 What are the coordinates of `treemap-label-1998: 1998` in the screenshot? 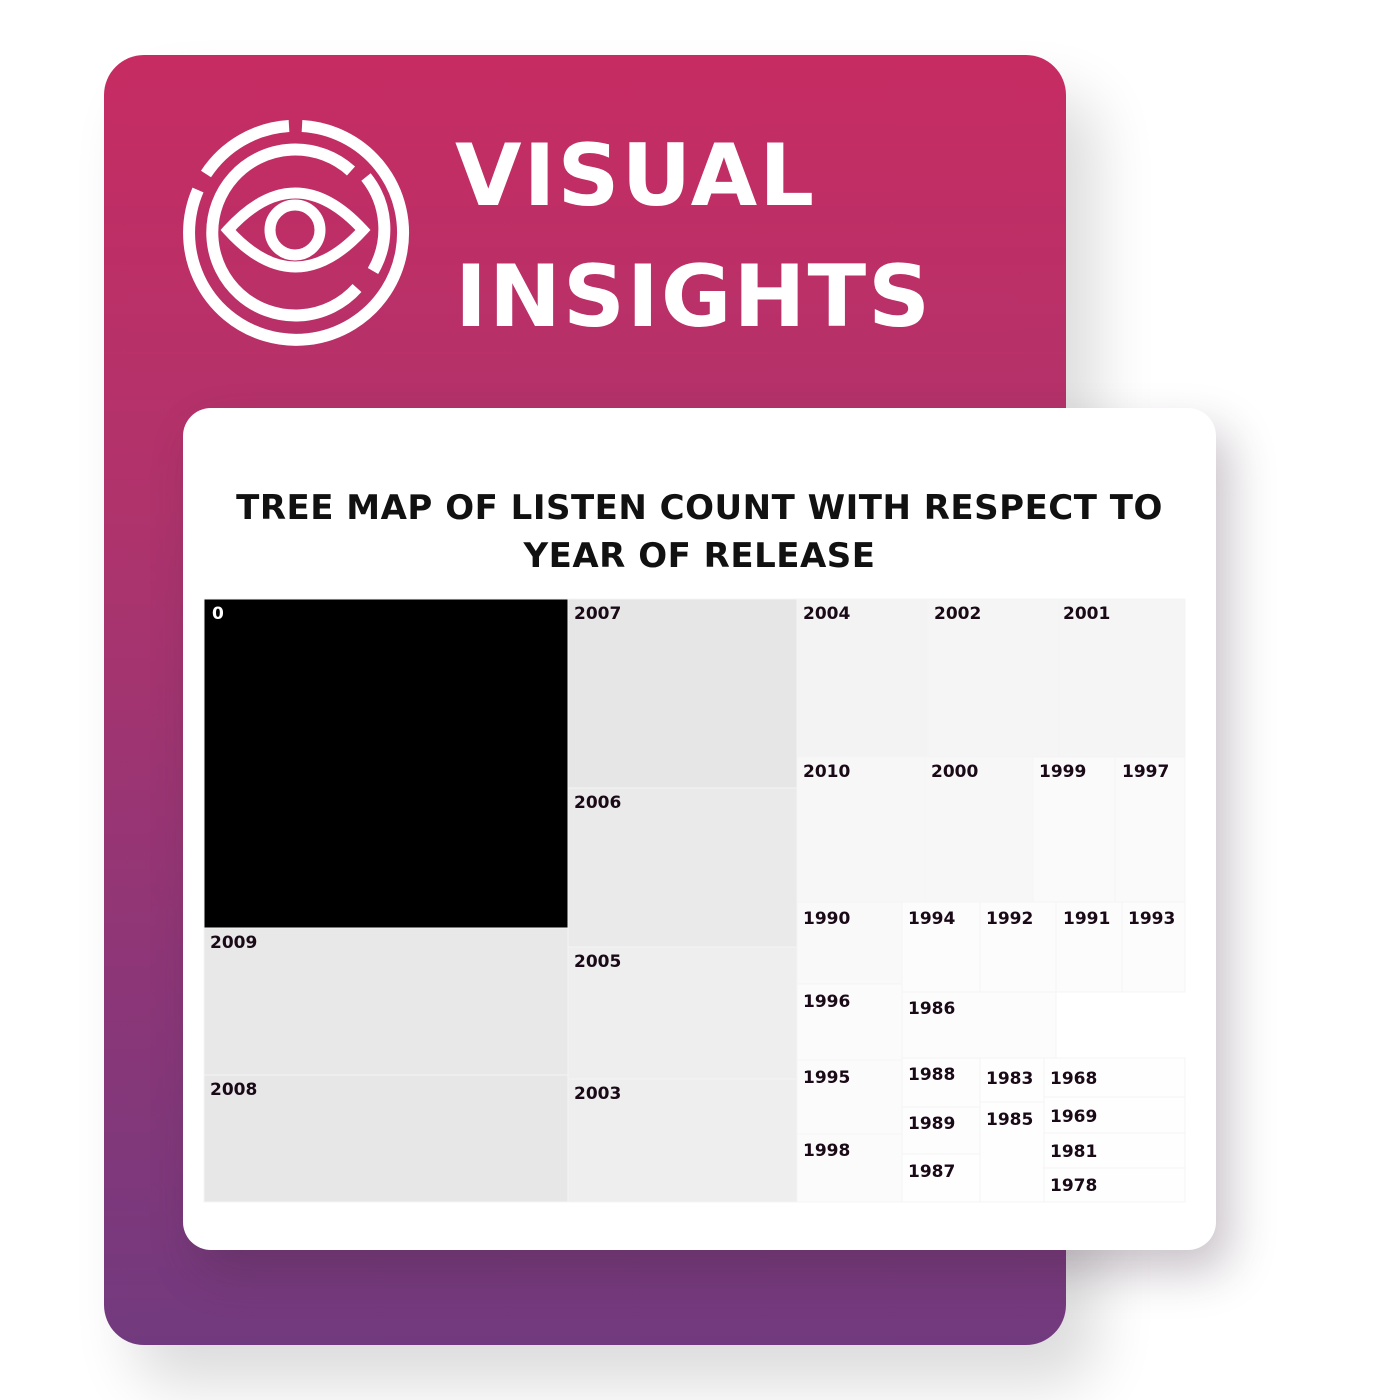 It's located at (826, 1151).